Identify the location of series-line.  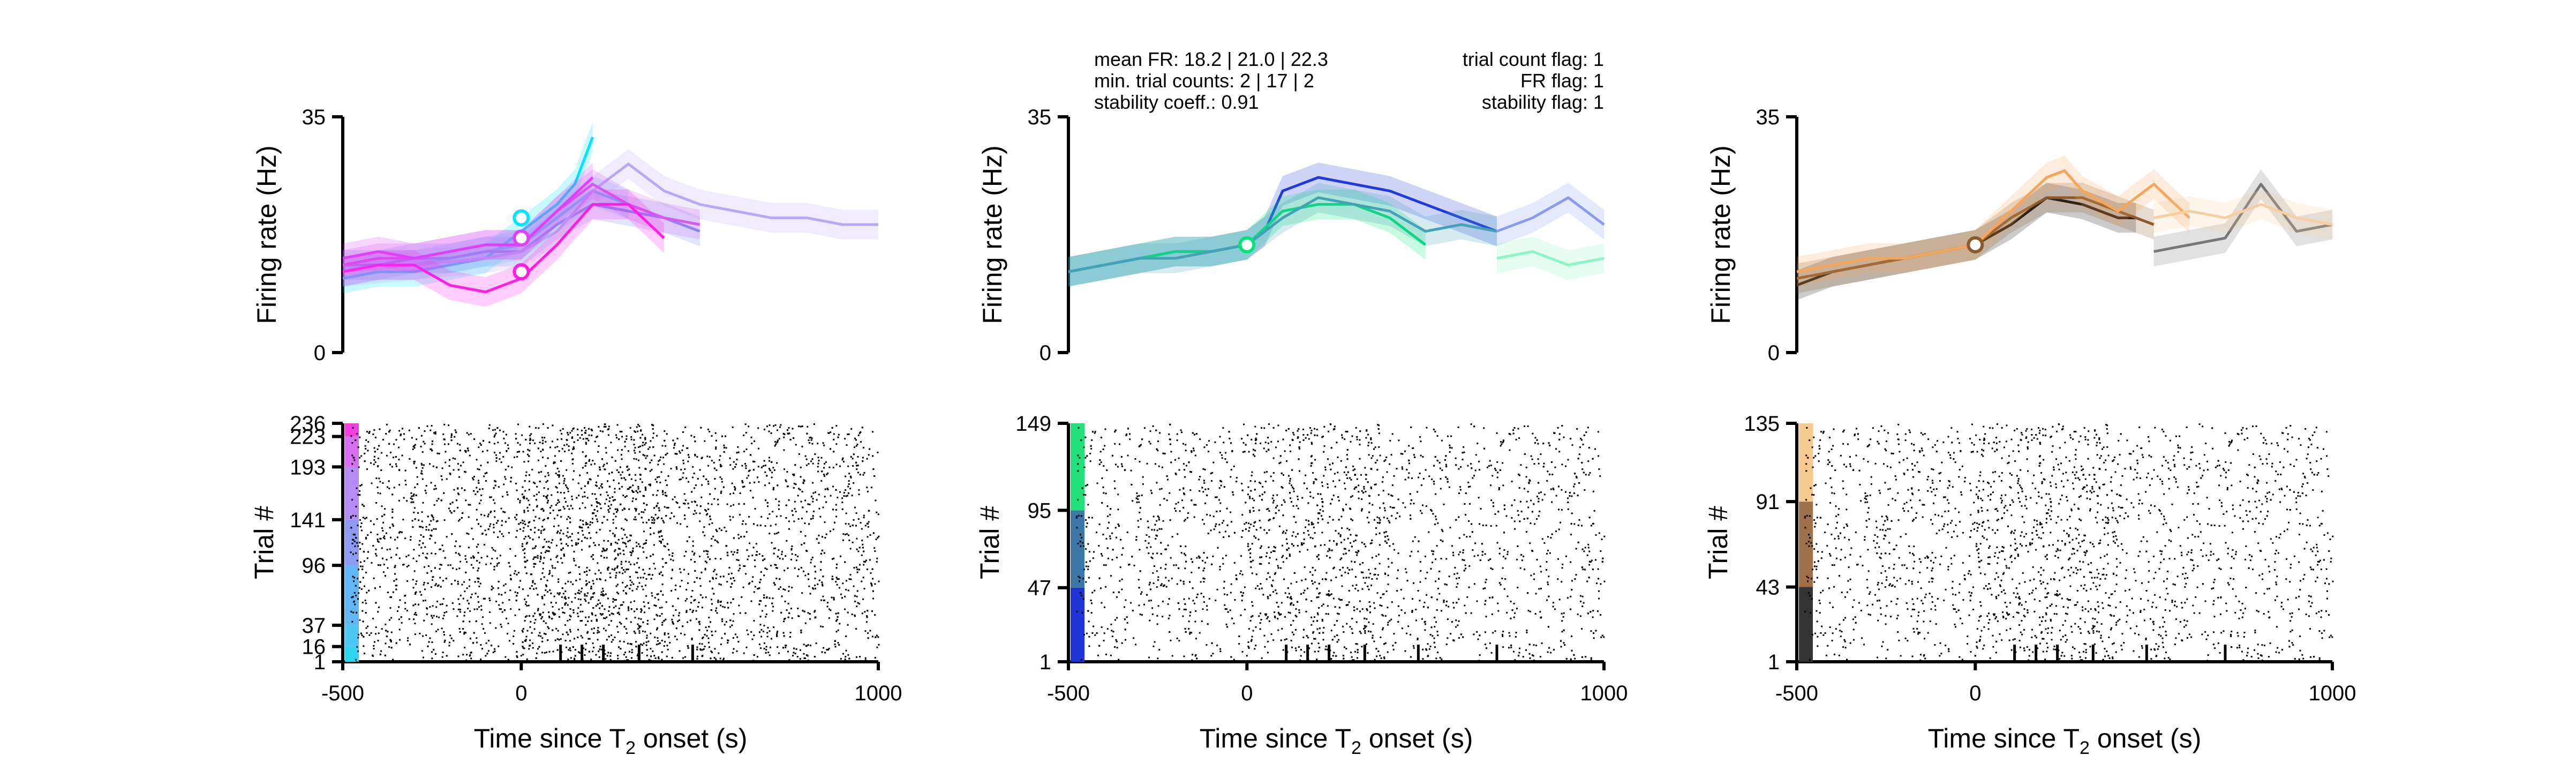
(1993, 221).